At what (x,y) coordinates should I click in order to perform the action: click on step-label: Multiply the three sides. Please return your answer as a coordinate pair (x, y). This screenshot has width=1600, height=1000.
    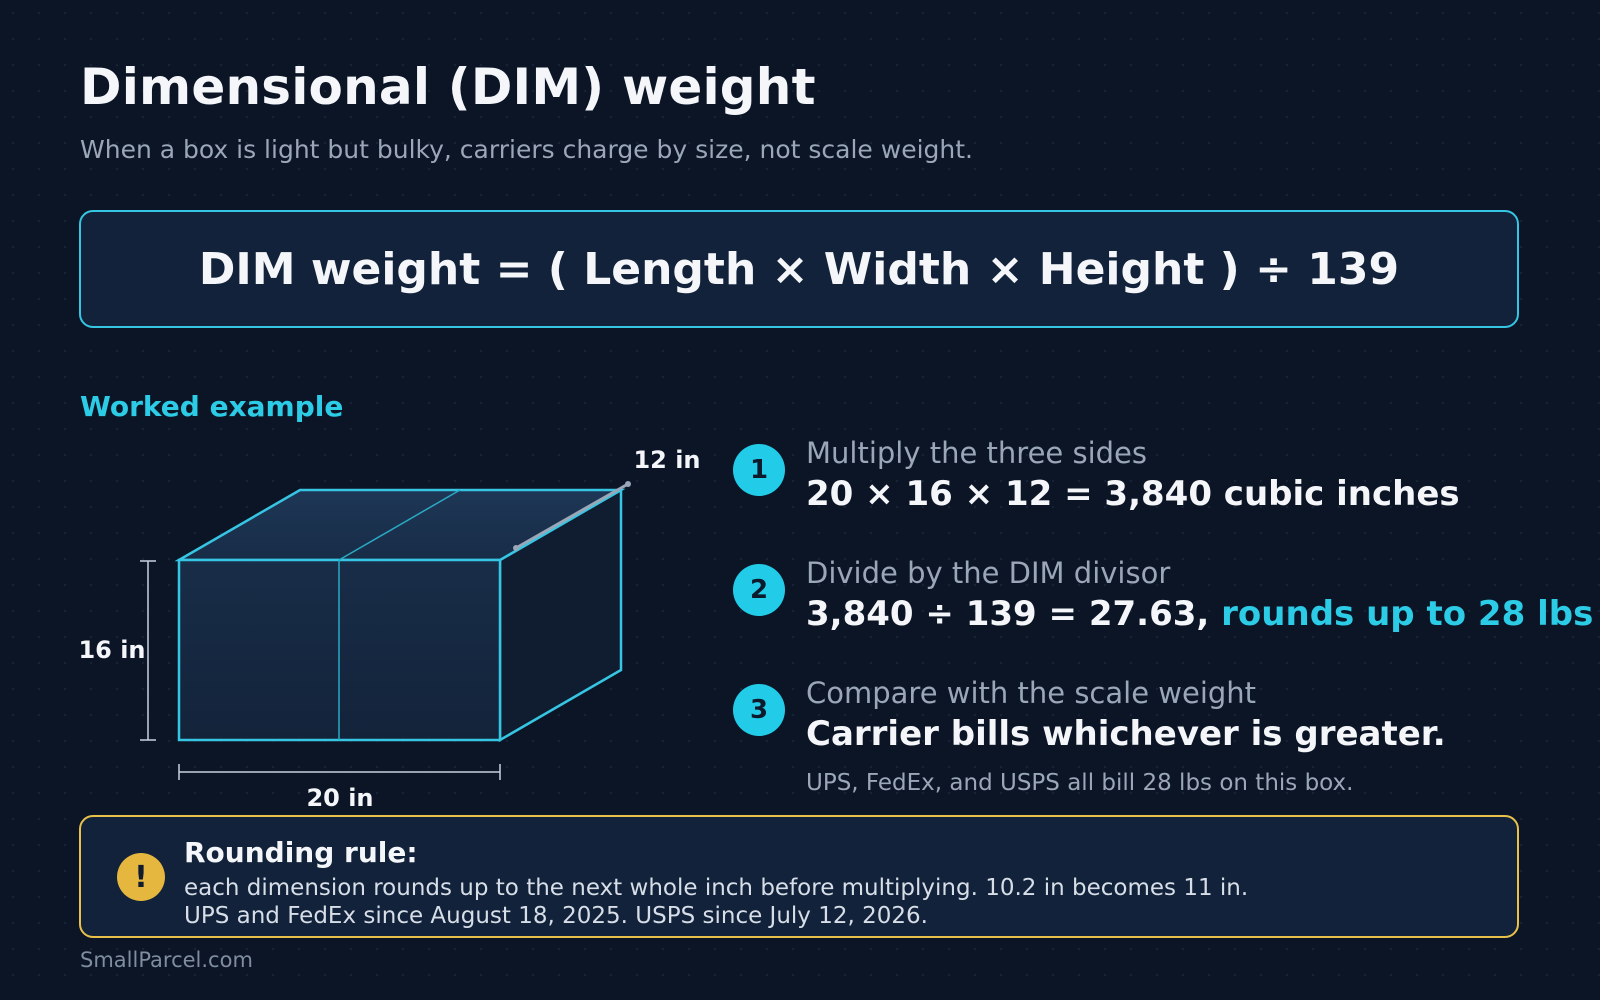
    Looking at the image, I should click on (977, 453).